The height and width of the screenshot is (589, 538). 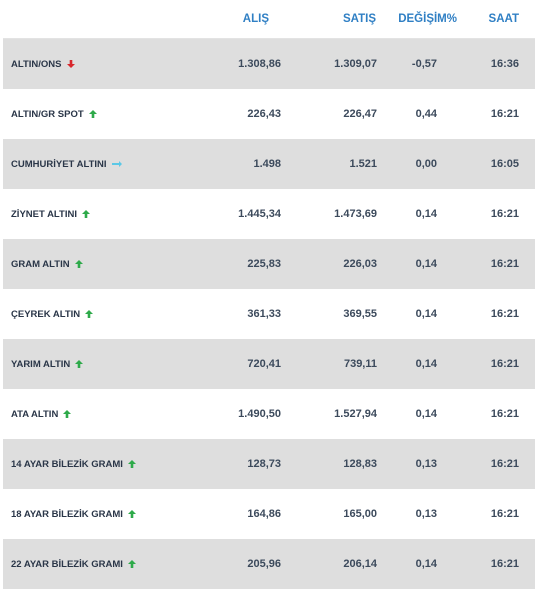 I want to click on alis-value: 1.308,86, so click(x=259, y=64).